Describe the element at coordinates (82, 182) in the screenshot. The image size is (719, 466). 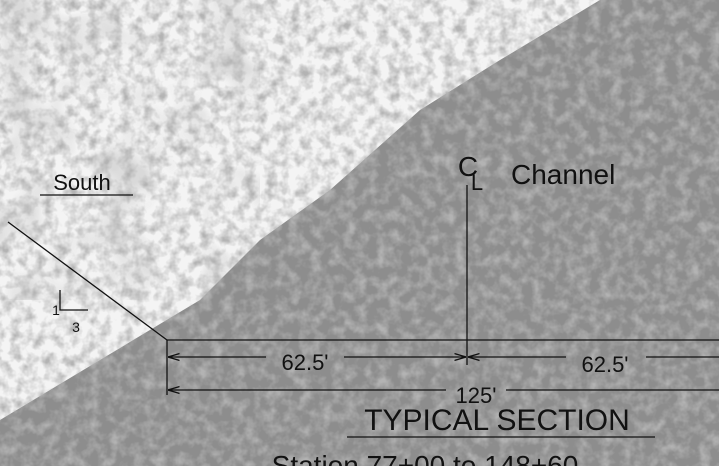
I see `side-label: South` at that location.